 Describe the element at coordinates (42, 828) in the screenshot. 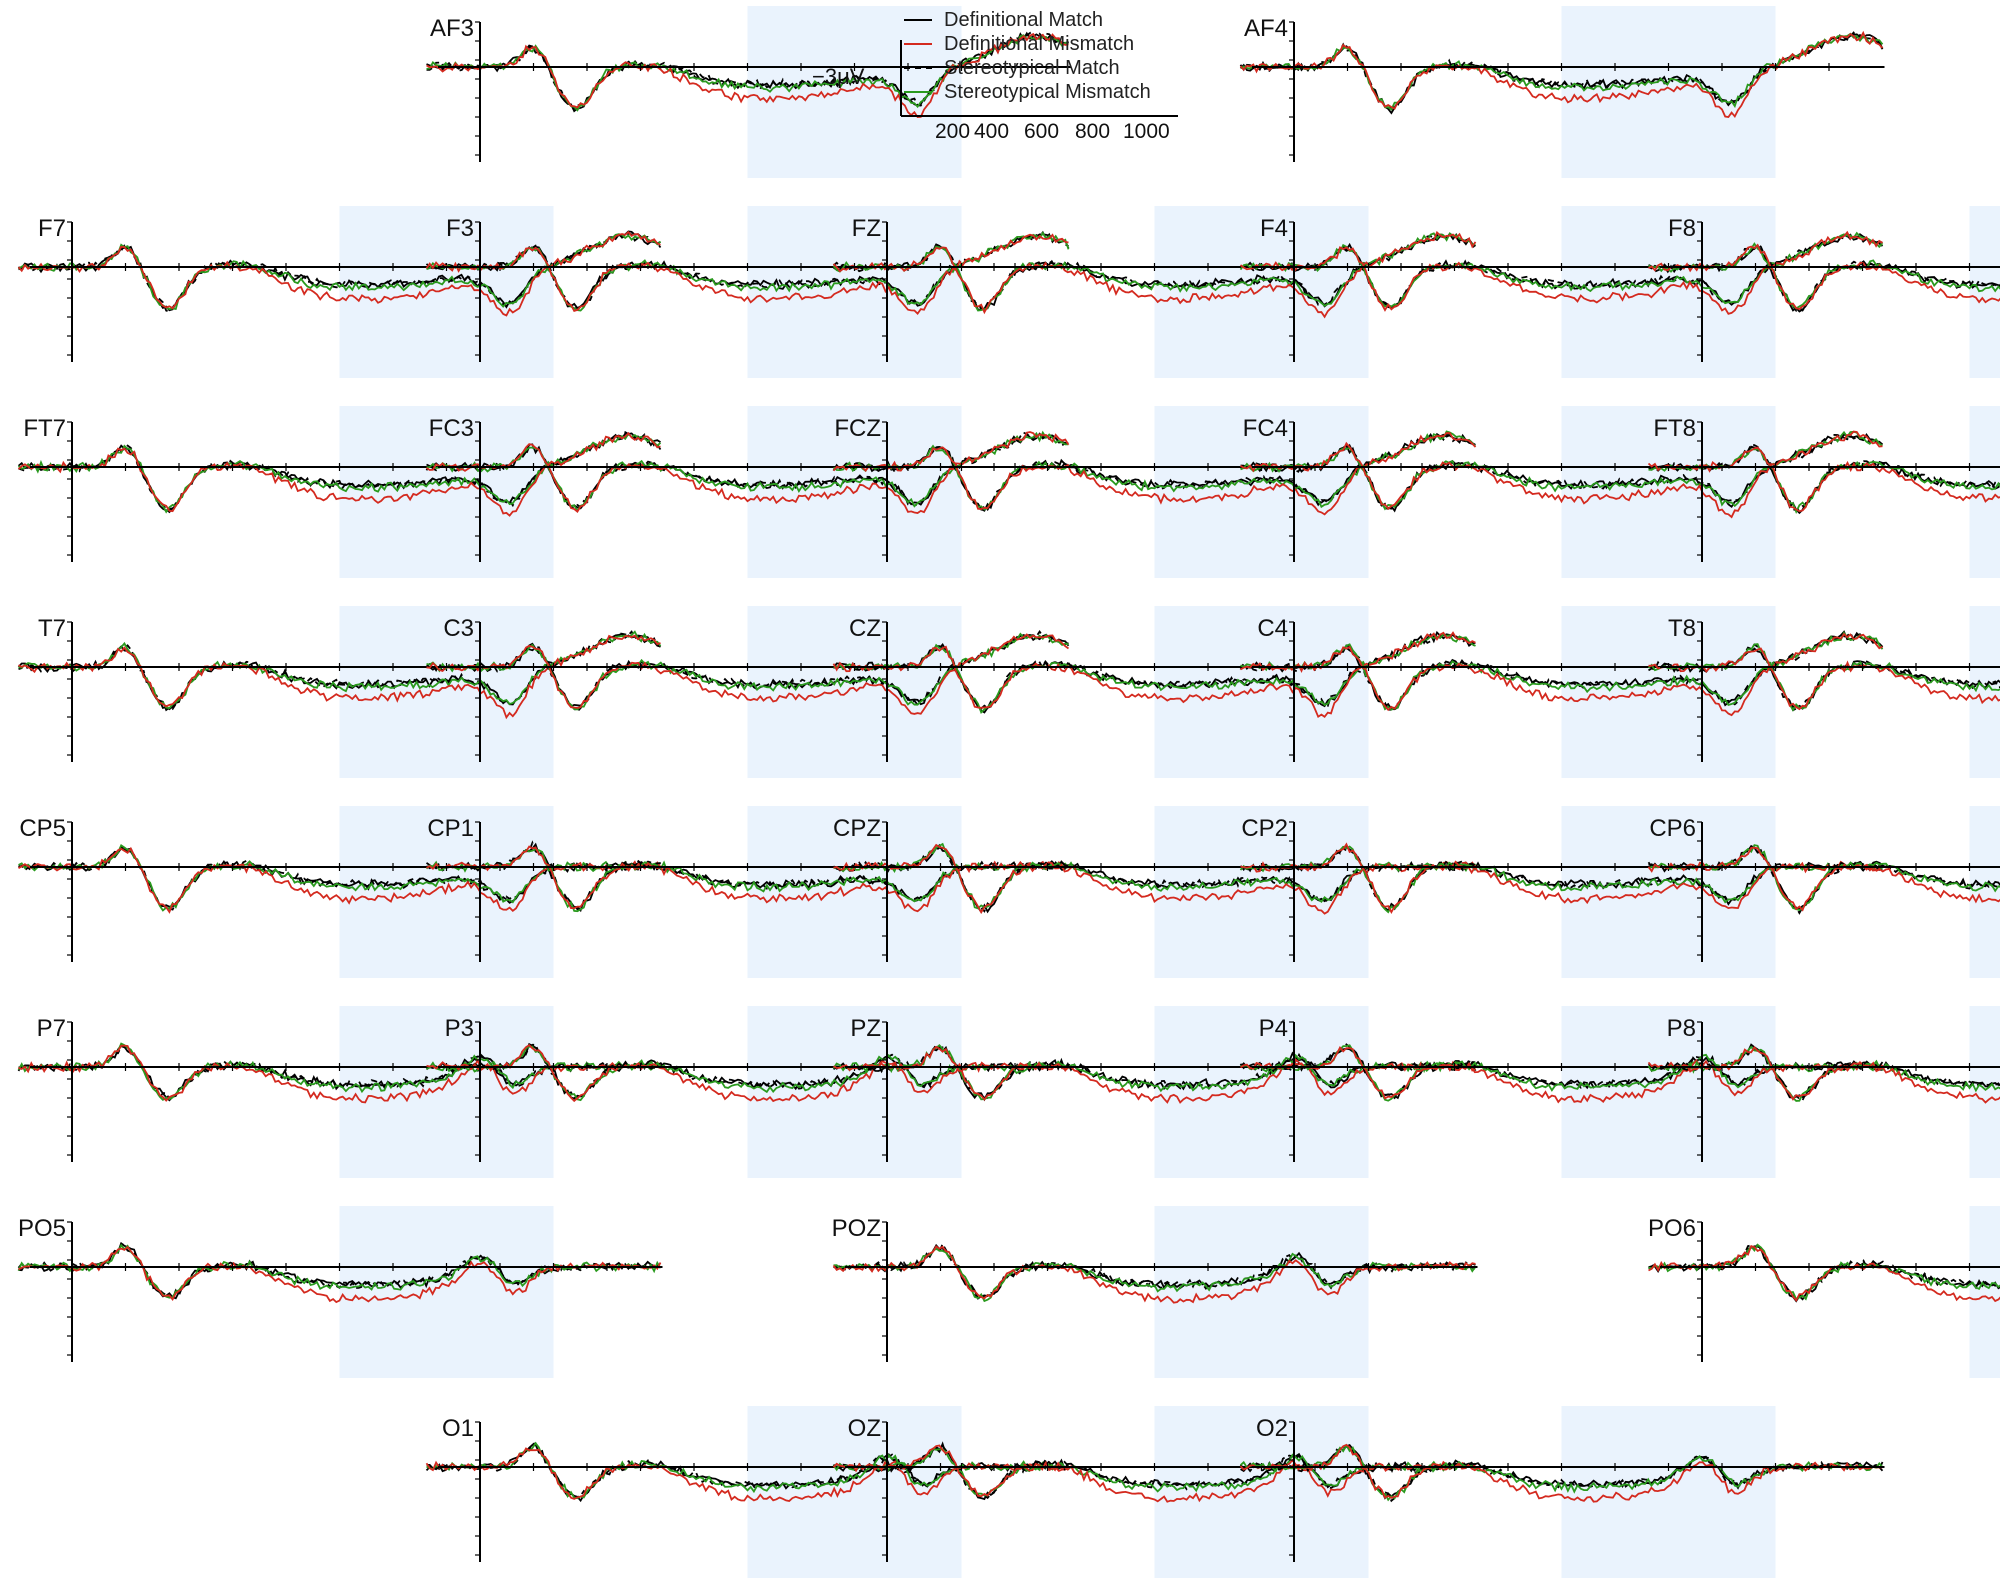

I see `electrode-label: CP5` at that location.